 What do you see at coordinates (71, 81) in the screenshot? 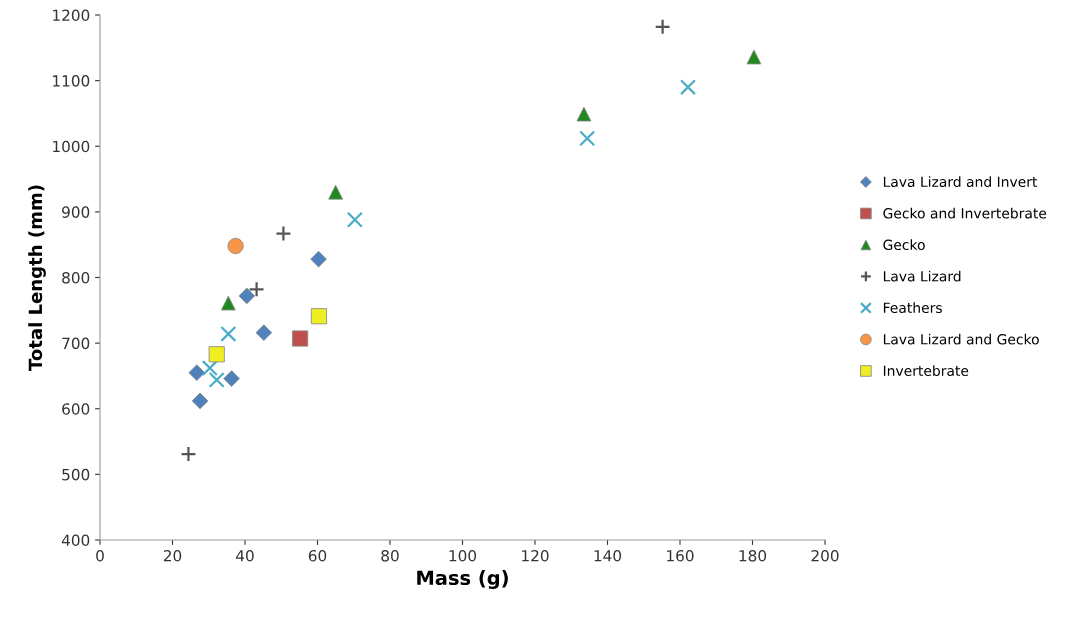
I see `y-tick-label: 1100` at bounding box center [71, 81].